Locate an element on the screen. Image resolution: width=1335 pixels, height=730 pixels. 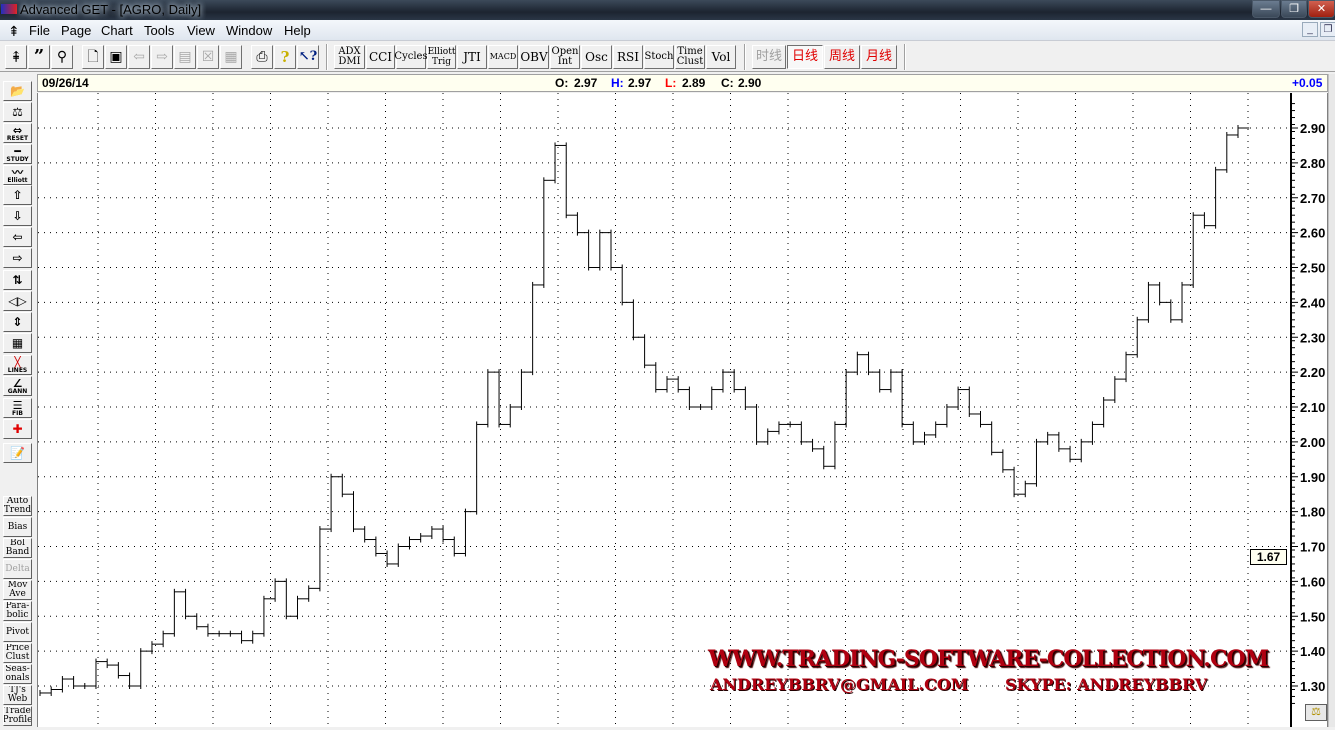
y-tick-label: 2.80 is located at coordinates (1312, 163).